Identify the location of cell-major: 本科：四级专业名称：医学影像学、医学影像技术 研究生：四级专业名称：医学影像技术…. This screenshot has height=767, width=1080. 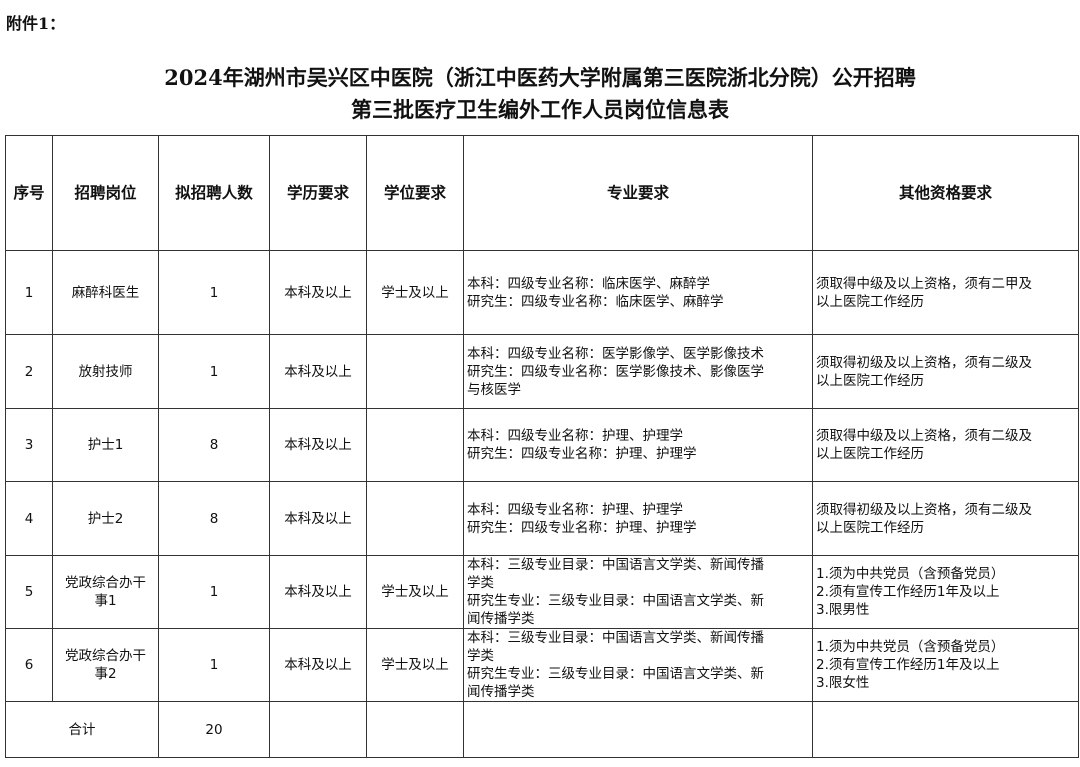
(638, 371).